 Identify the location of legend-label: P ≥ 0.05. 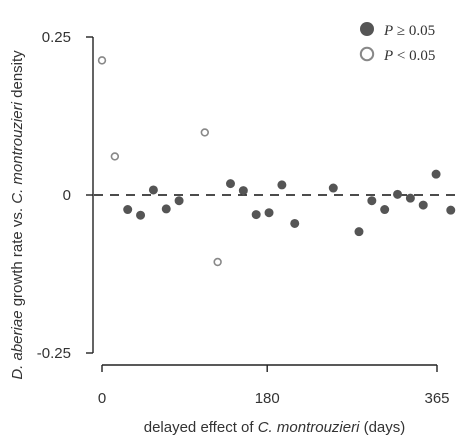
(409, 31).